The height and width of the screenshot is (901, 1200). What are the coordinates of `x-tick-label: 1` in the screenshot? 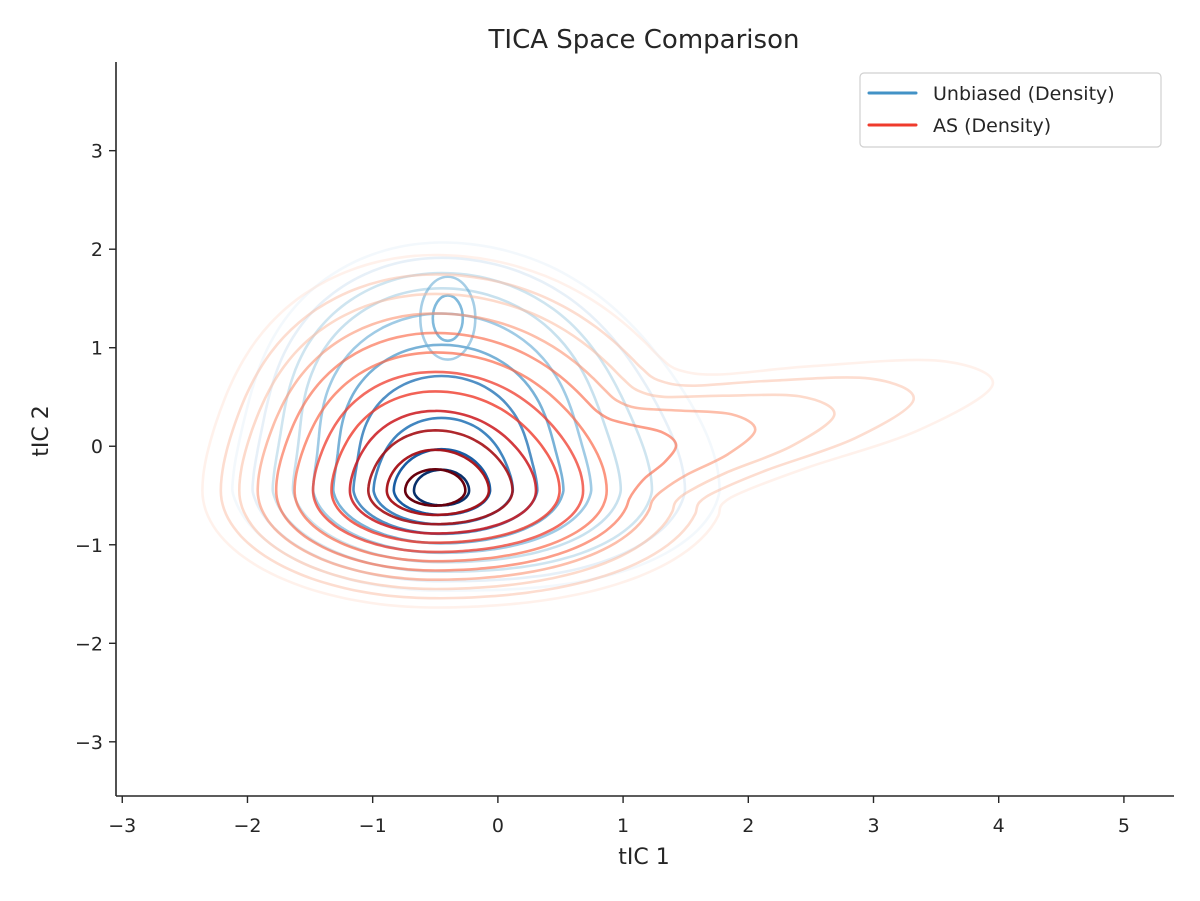 It's located at (623, 826).